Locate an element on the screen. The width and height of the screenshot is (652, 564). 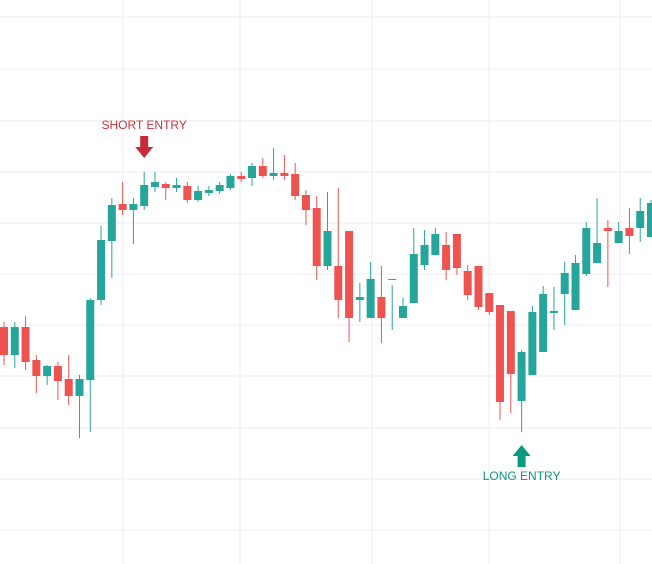
annotation-label: LONG ENTRY is located at coordinates (522, 476).